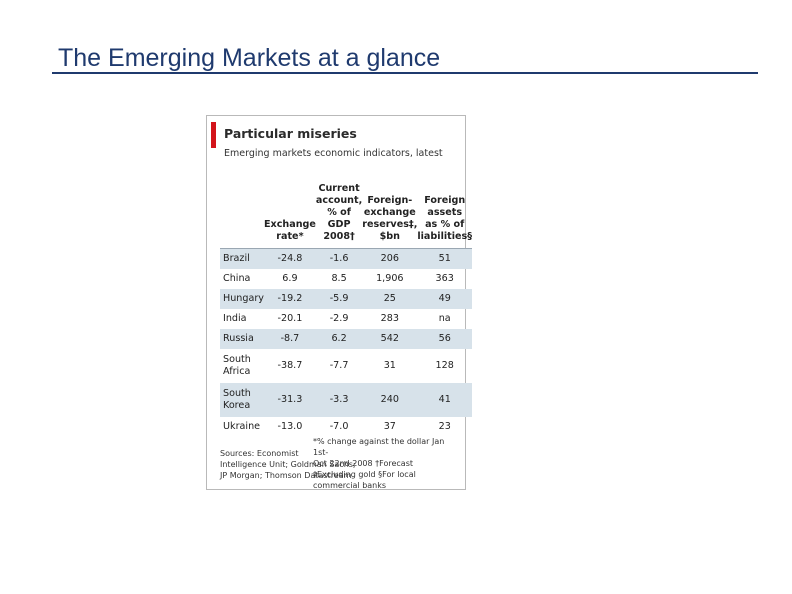 Image resolution: width=792 pixels, height=594 pixels. I want to click on reserves-cell: 31, so click(389, 365).